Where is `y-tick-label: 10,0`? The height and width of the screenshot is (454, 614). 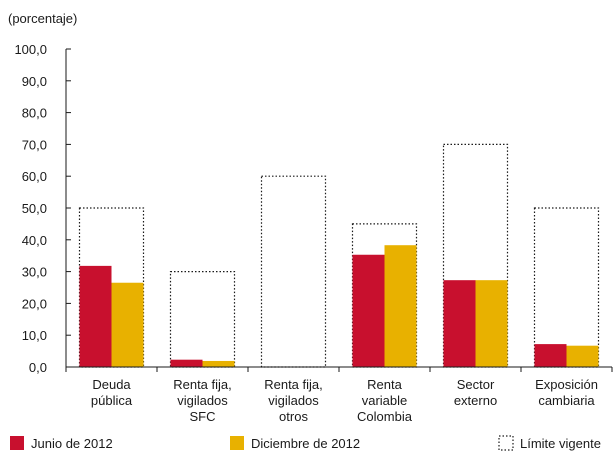
y-tick-label: 10,0 is located at coordinates (34, 335).